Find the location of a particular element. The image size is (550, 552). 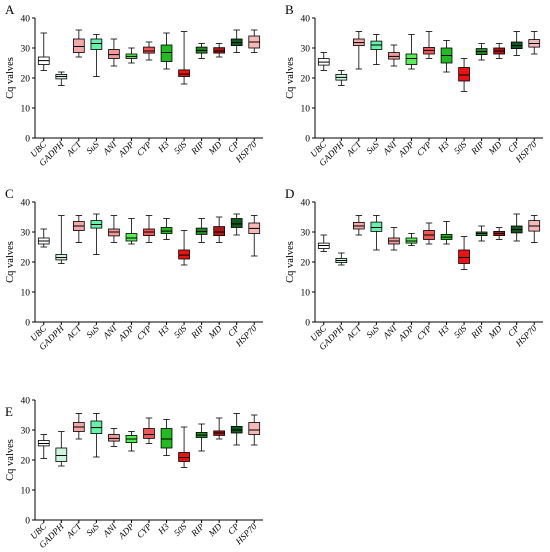

panel-letter: B is located at coordinates (289, 9).